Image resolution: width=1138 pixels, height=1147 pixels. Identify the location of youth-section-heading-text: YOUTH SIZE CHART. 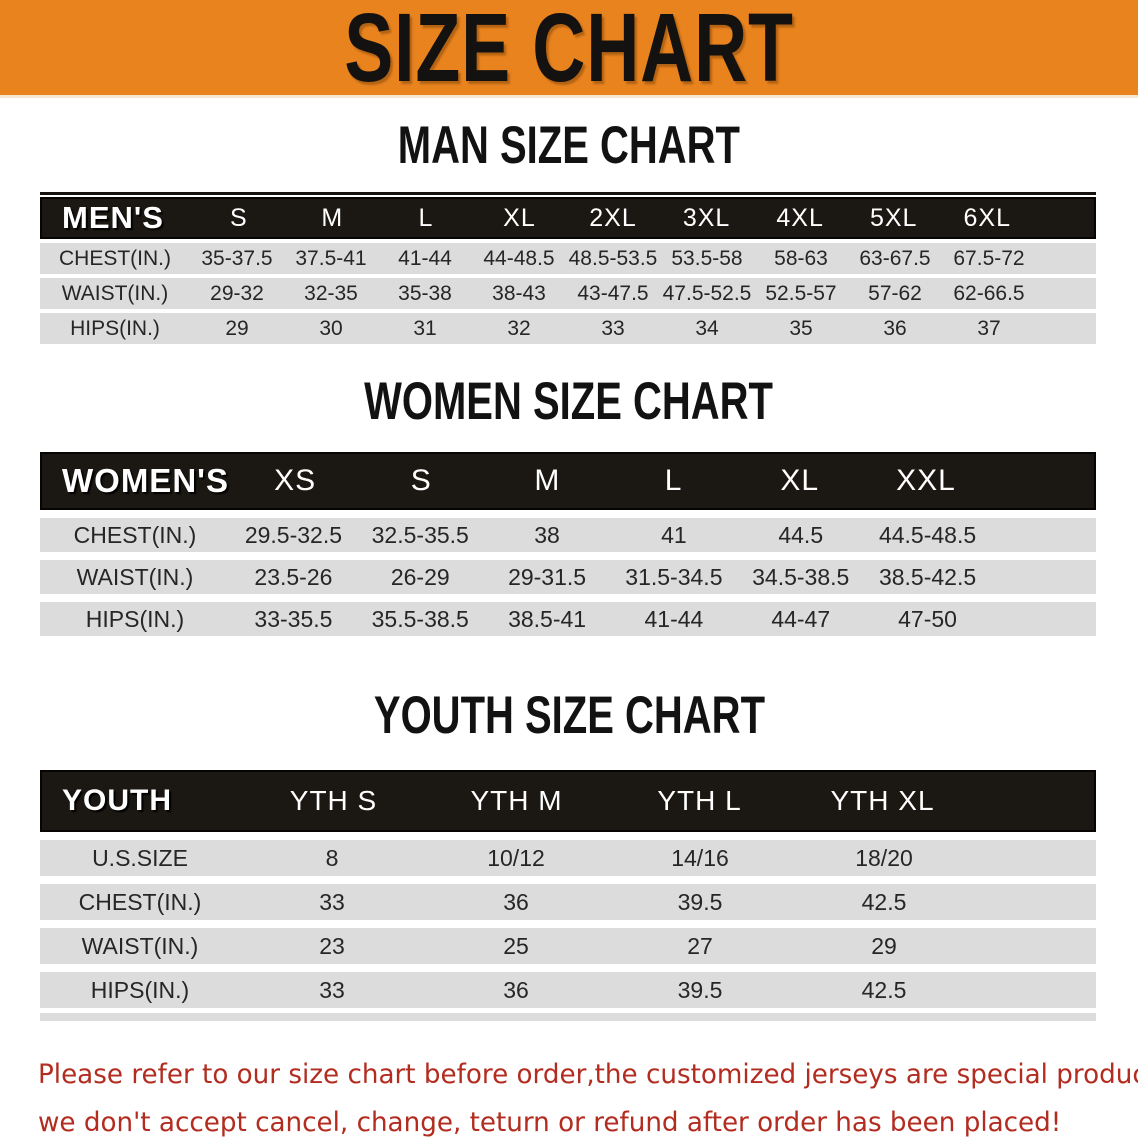
(569, 715).